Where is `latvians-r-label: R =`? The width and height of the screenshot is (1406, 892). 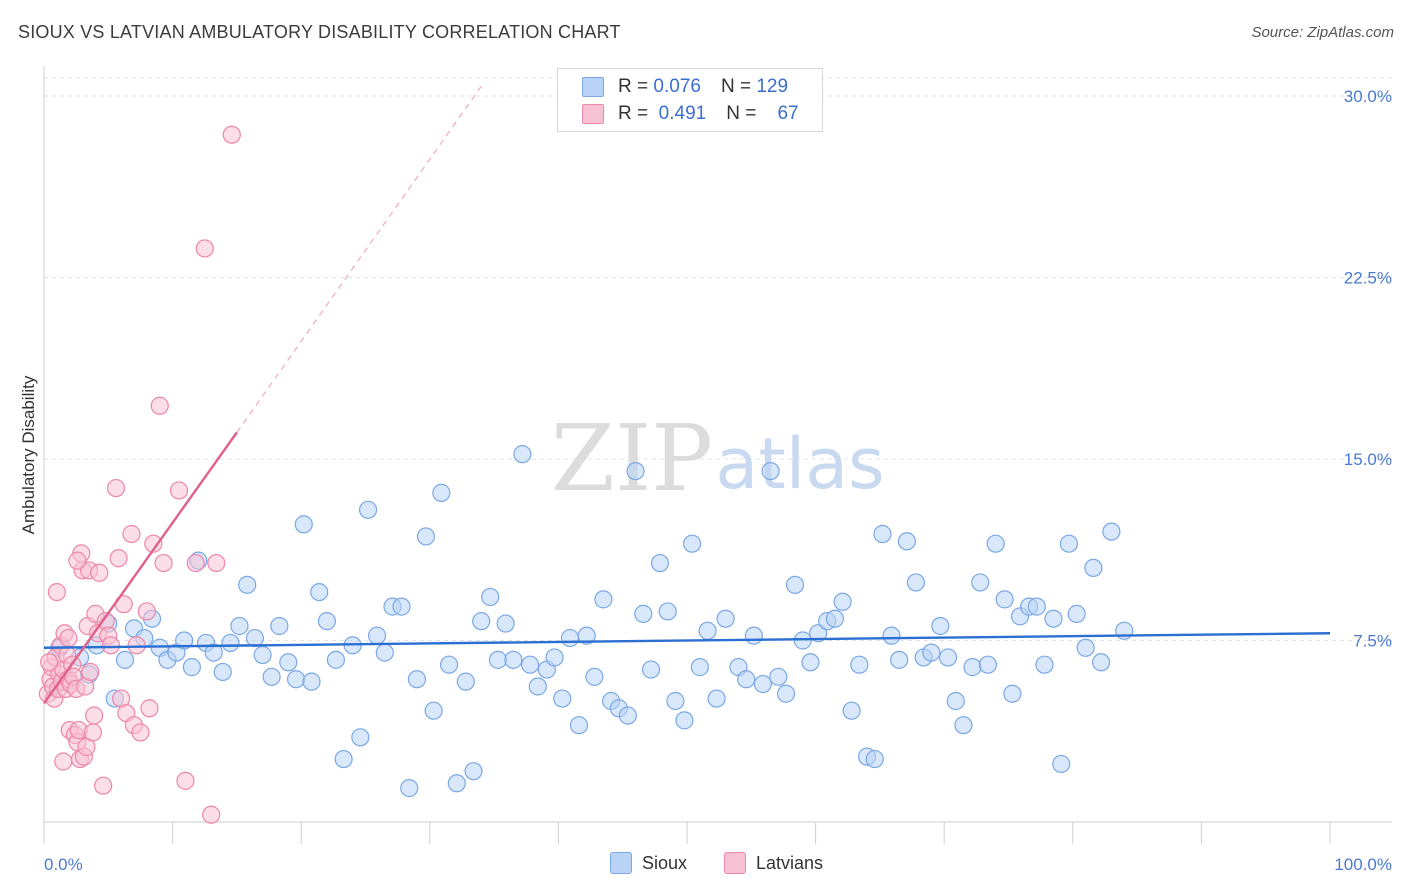 latvians-r-label: R = is located at coordinates (633, 113).